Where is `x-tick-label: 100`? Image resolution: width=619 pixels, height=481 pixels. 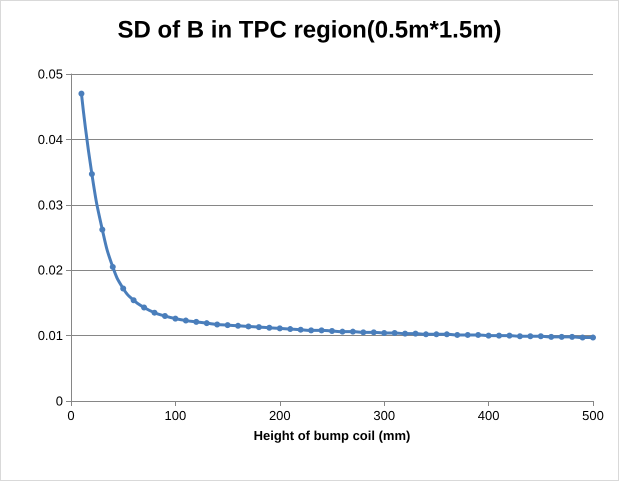
x-tick-label: 100 is located at coordinates (175, 415).